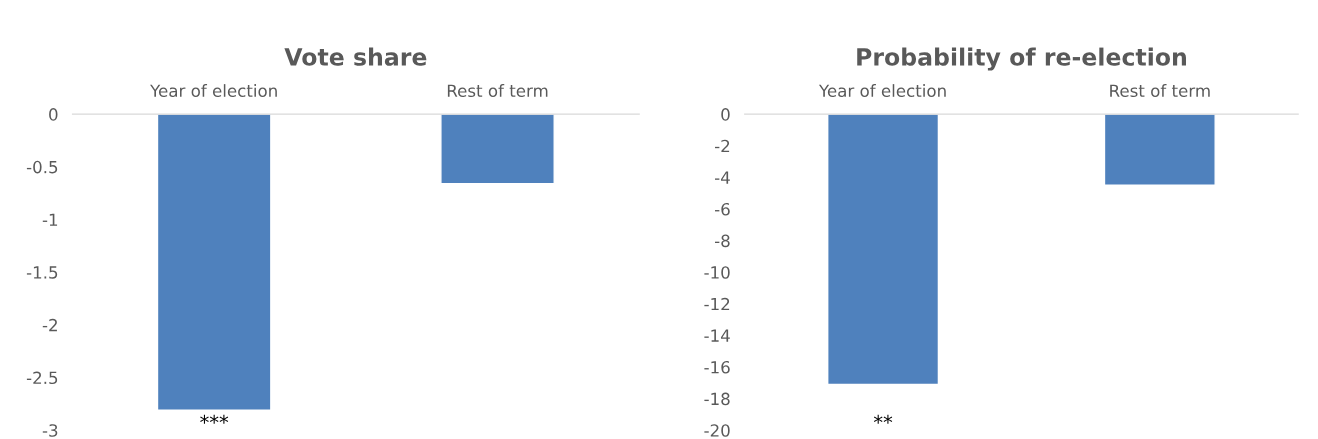  I want to click on chart-title: Probability of re-election, so click(1021, 59).